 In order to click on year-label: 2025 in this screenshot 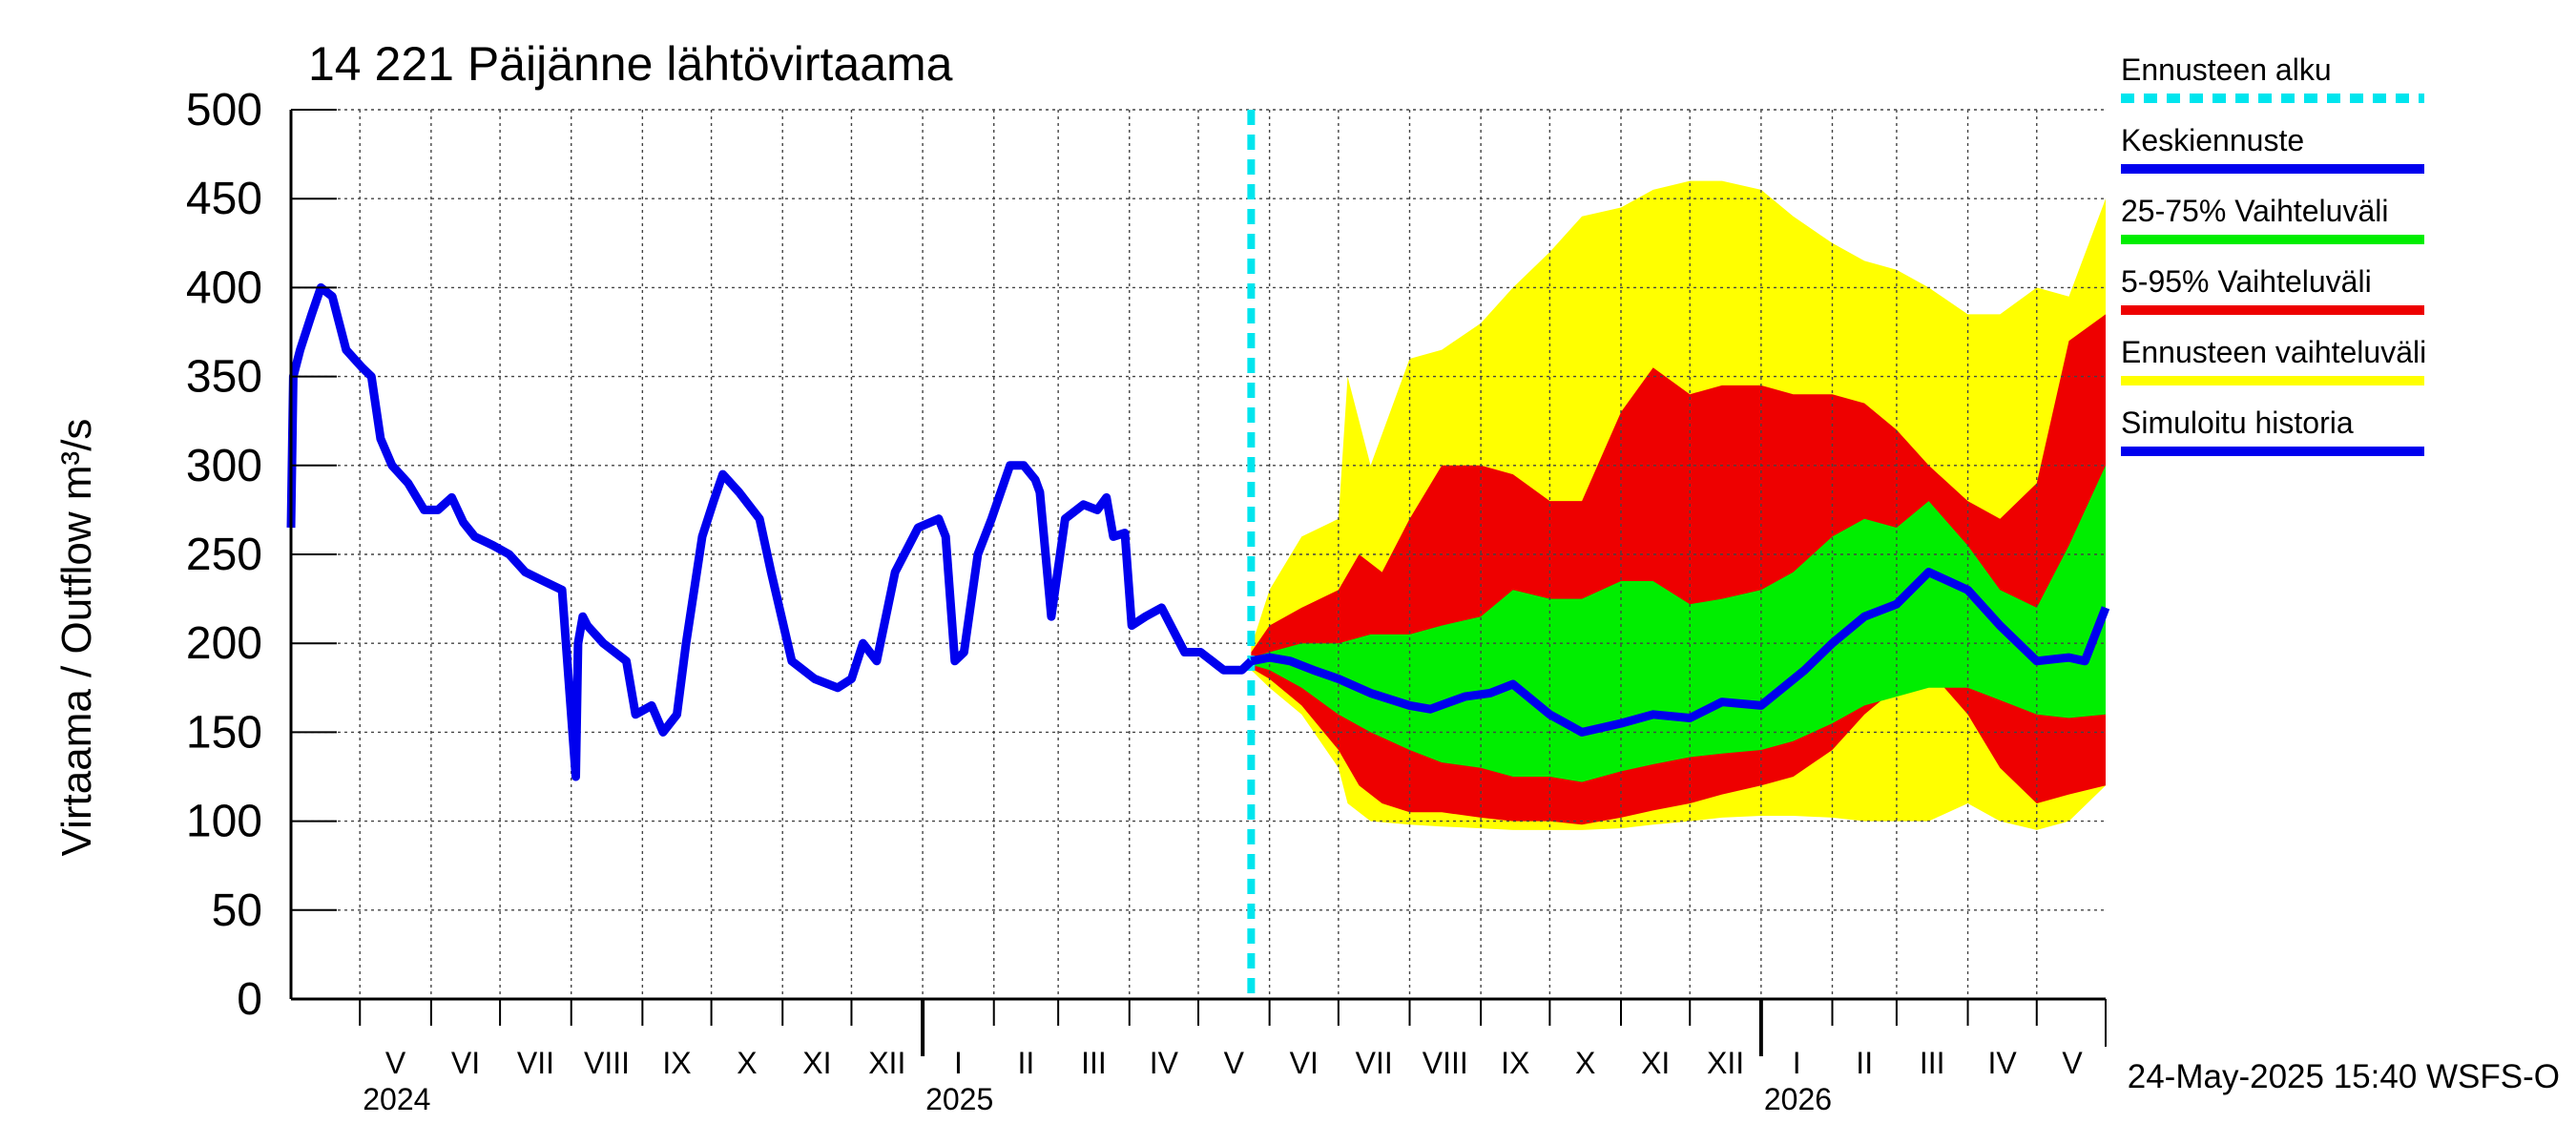, I will do `click(959, 1099)`.